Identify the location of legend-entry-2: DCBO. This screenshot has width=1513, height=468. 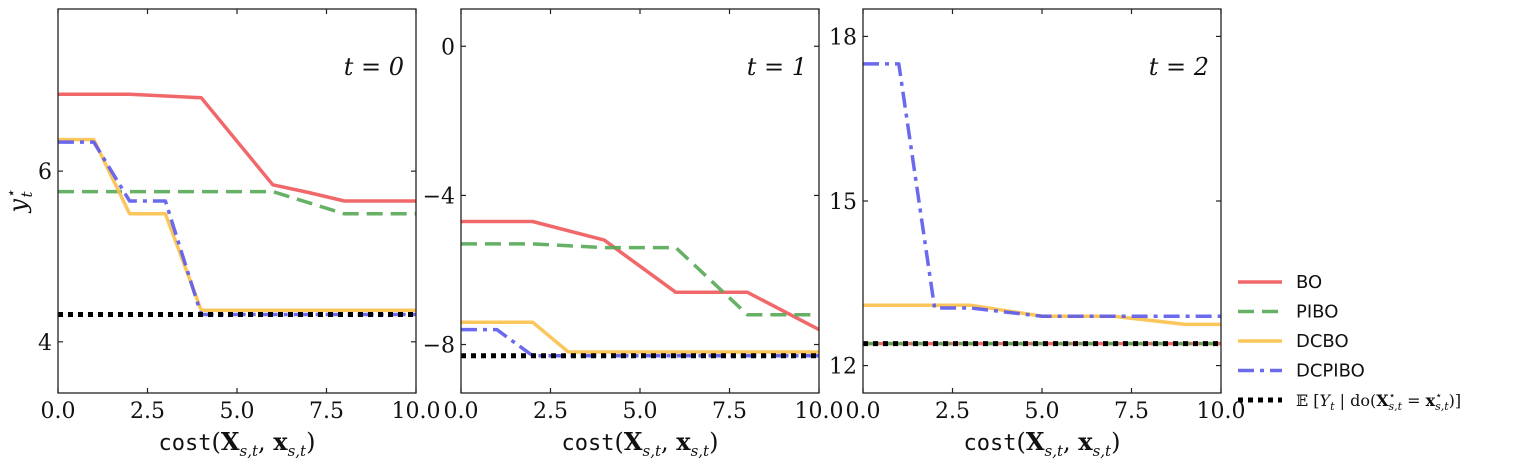
(1293, 341).